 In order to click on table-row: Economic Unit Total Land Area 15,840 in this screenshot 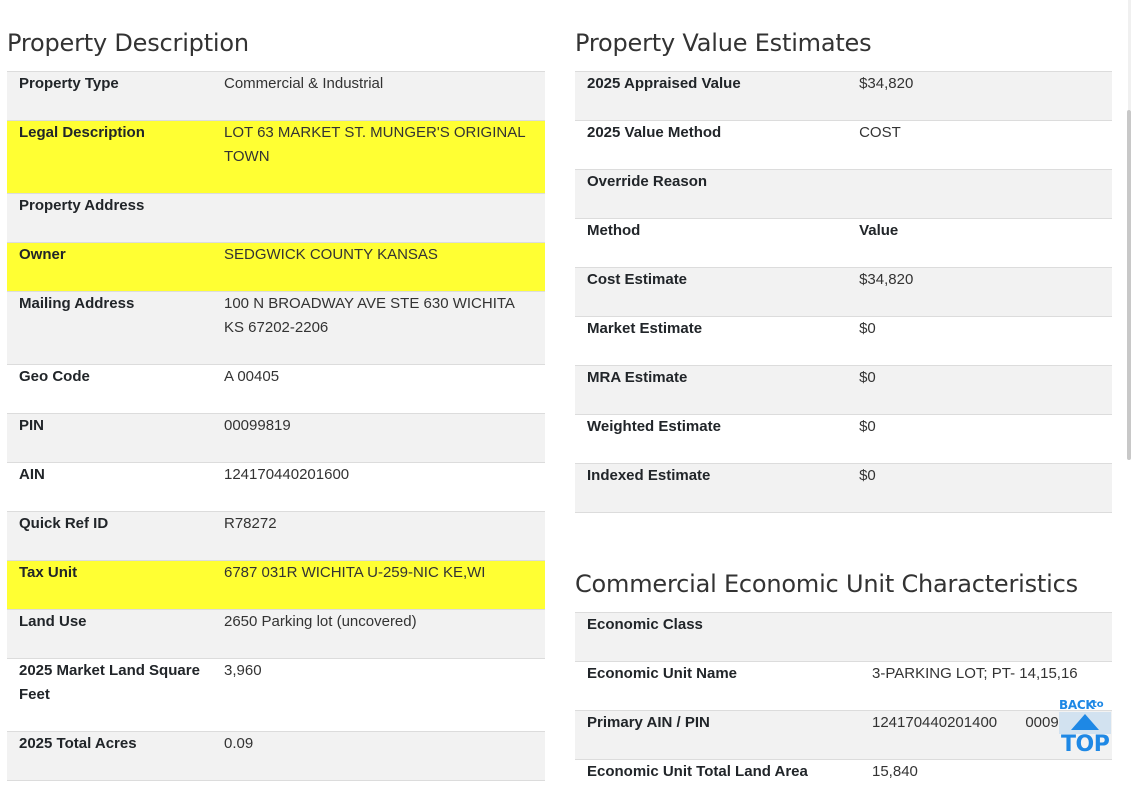, I will do `click(843, 776)`.